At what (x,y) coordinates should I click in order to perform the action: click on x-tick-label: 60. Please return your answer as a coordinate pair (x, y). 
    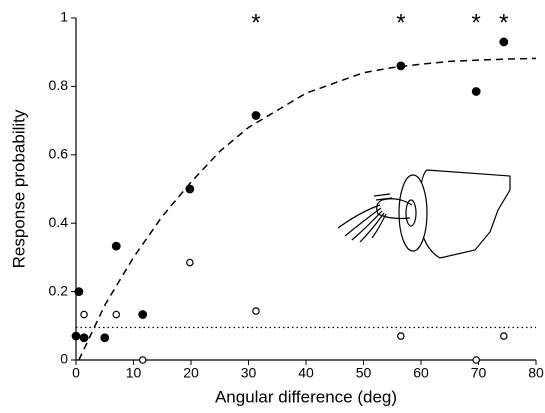
    Looking at the image, I should click on (421, 373).